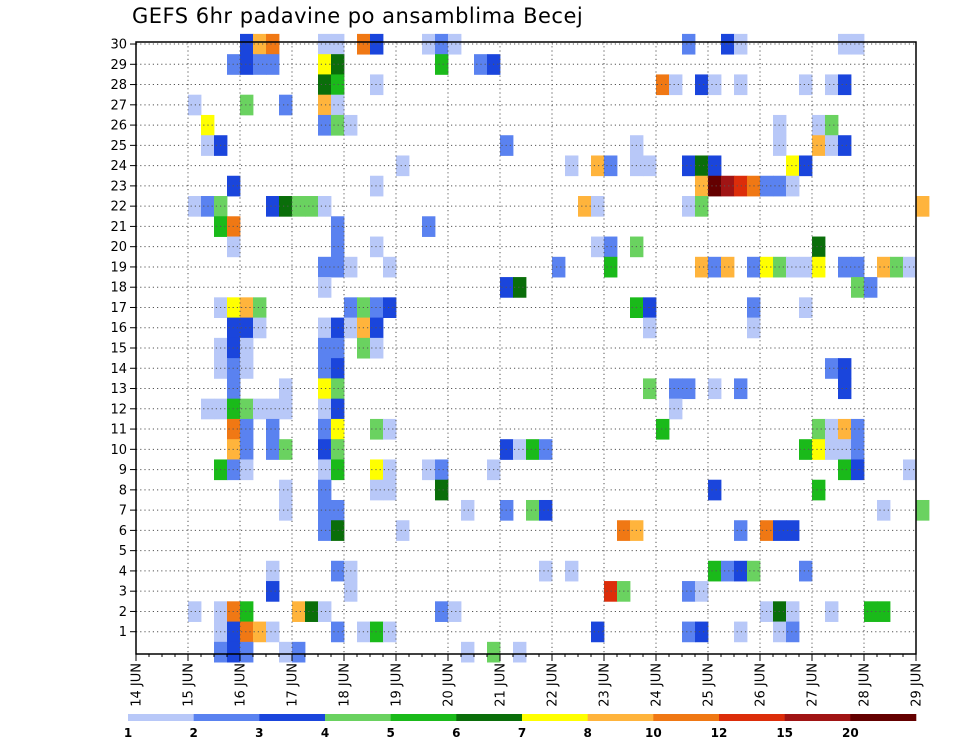  What do you see at coordinates (553, 685) in the screenshot?
I see `x-tick-label: 22 JUN` at bounding box center [553, 685].